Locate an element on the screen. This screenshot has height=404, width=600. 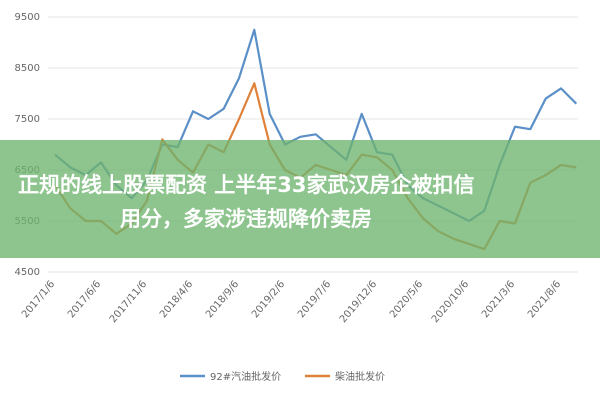
banner-text: 用分，多家涉违规降价卖房 is located at coordinates (246, 219).